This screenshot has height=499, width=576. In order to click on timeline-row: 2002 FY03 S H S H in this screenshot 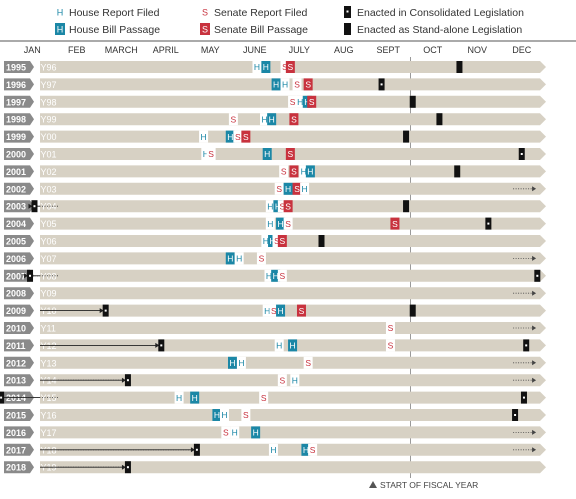, I will do `click(275, 188)`.